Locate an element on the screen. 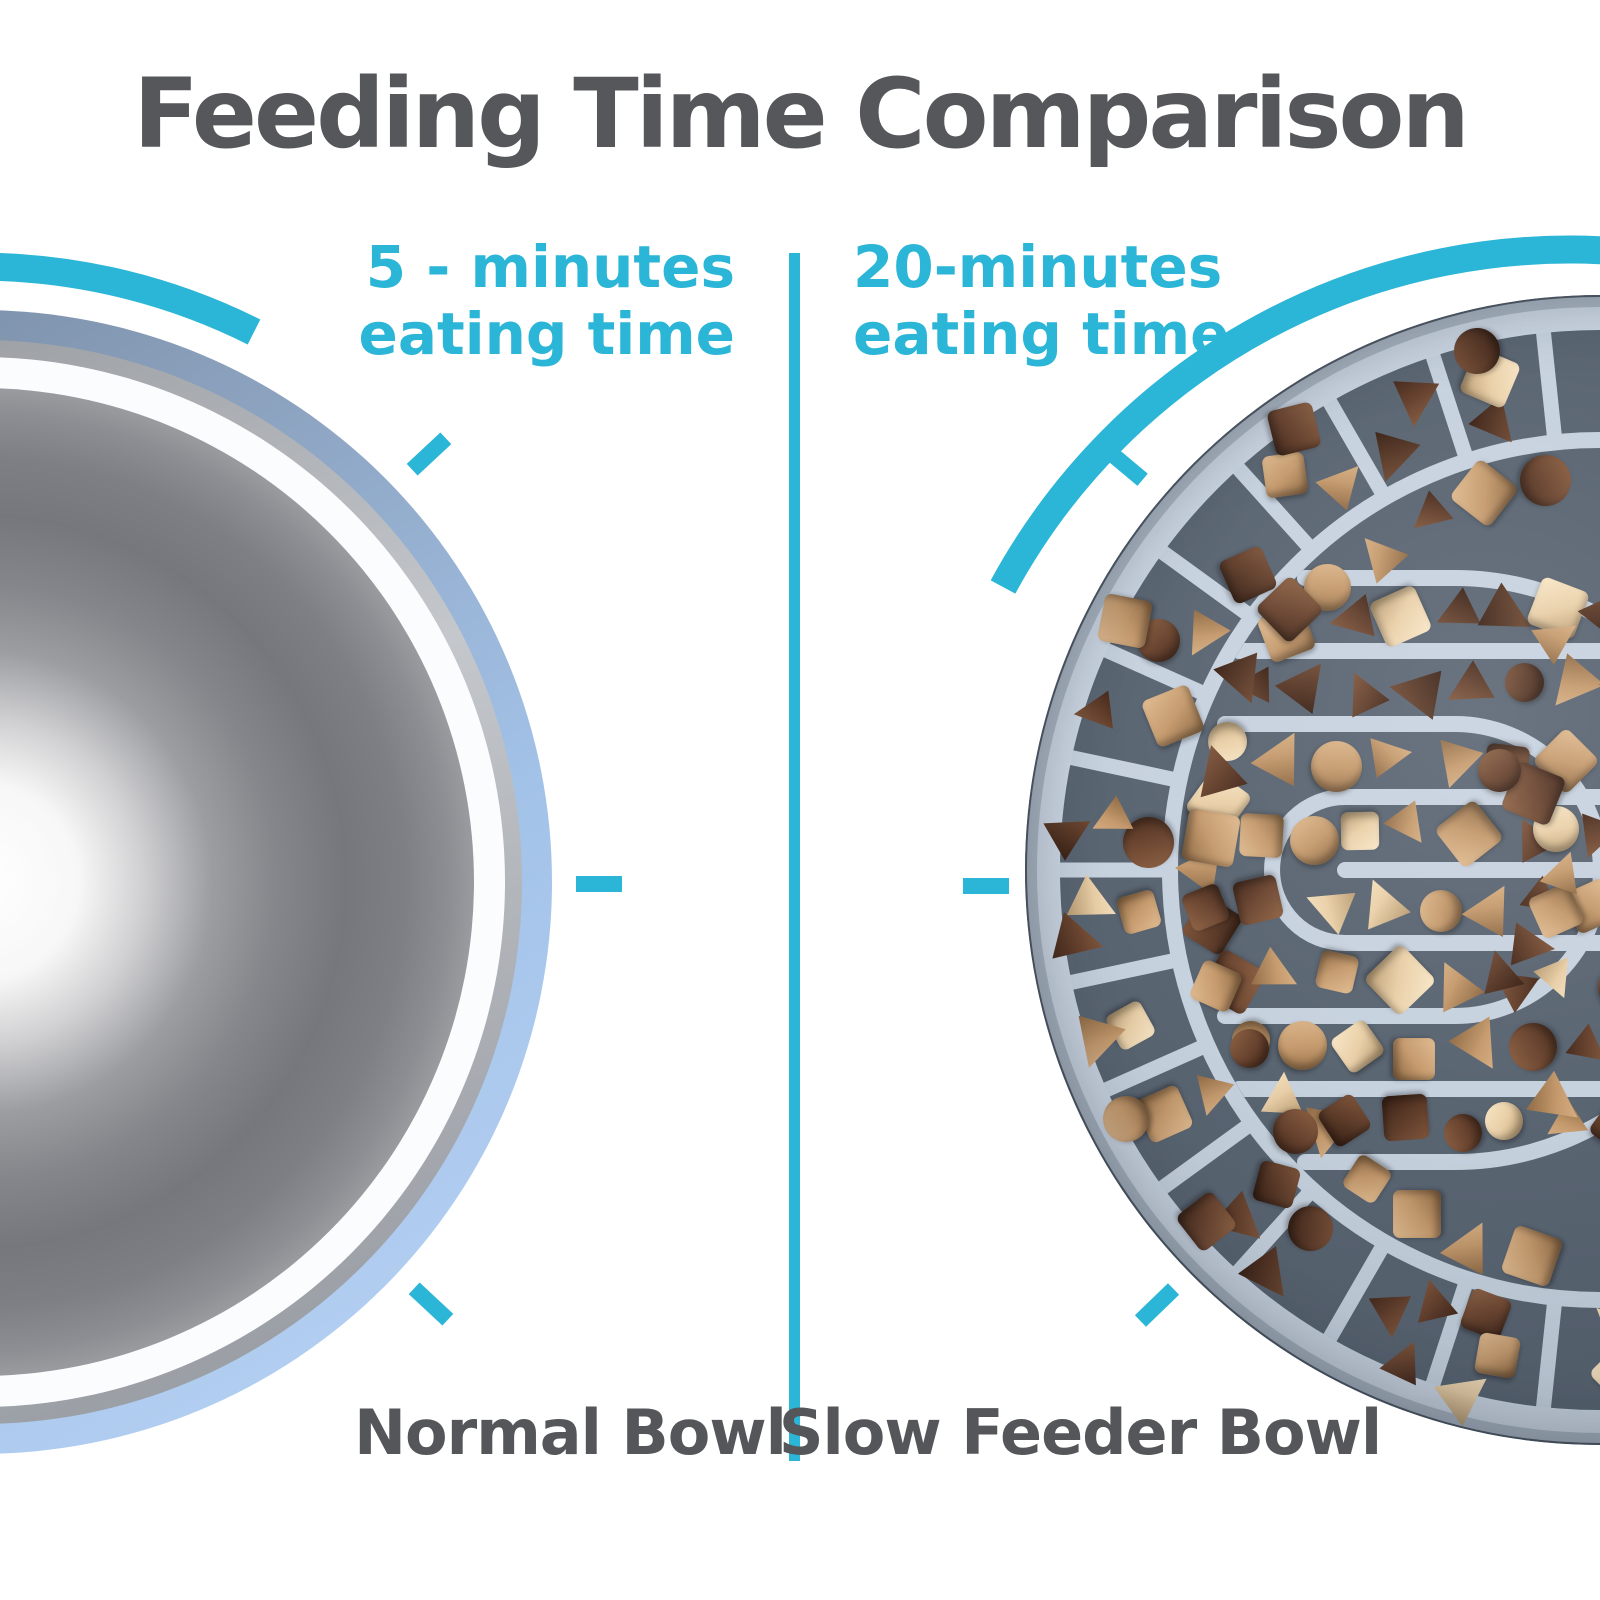 The width and height of the screenshot is (1600, 1600). eating-time-left-line2: eating time is located at coordinates (546, 334).